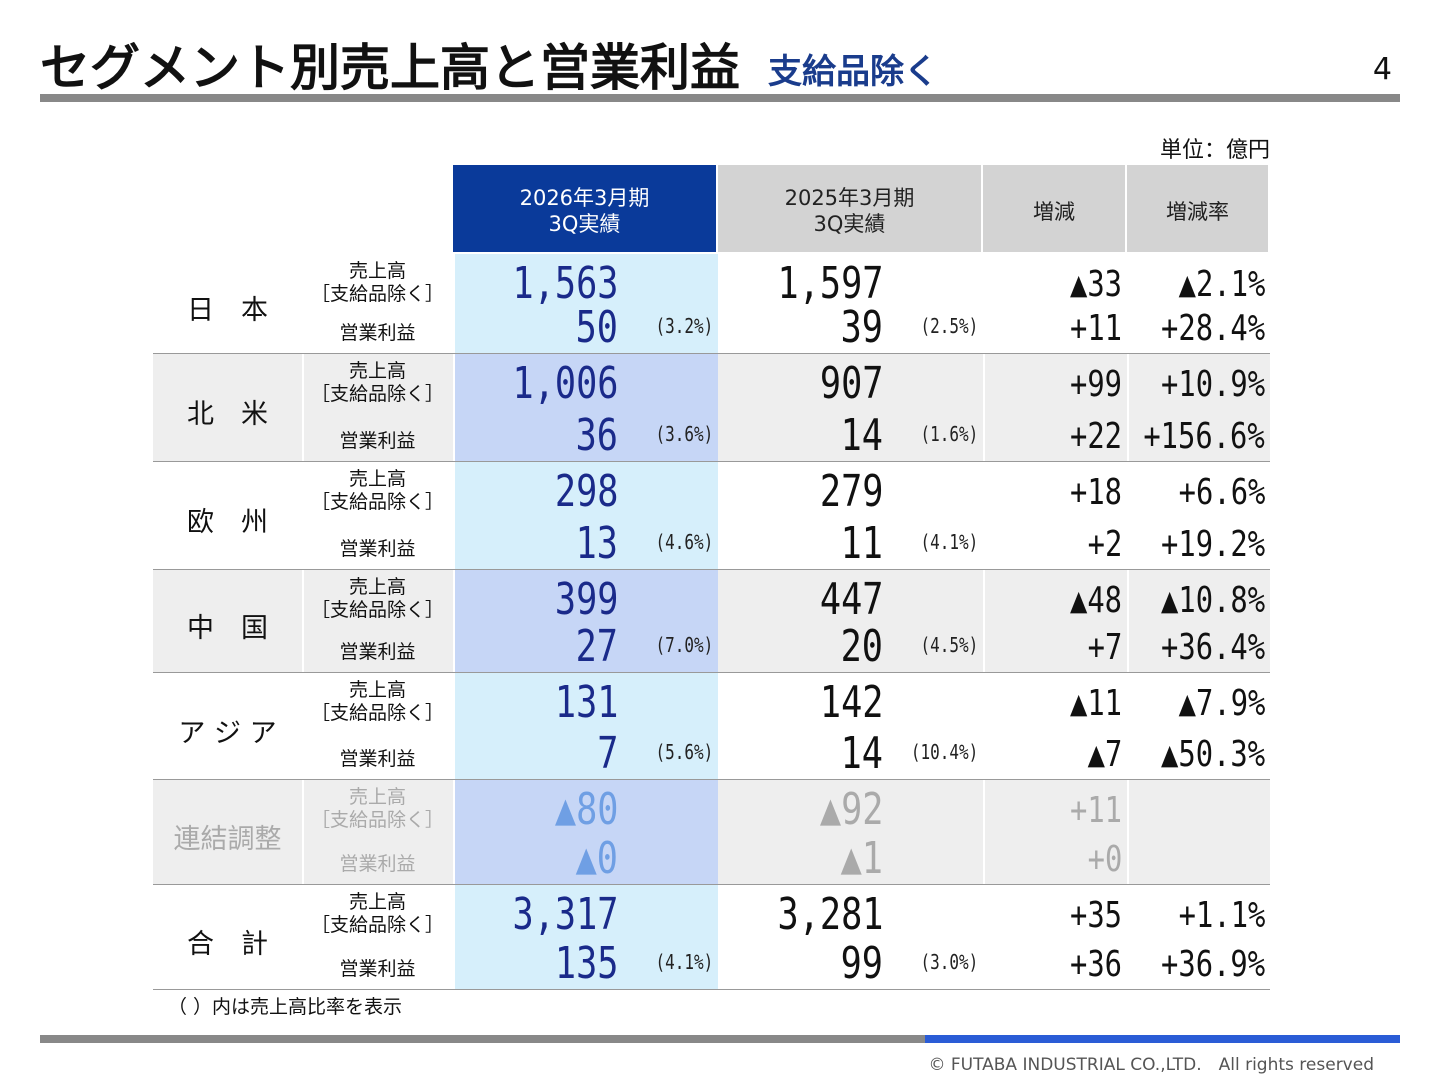  I want to click on value: +18, so click(1095, 492).